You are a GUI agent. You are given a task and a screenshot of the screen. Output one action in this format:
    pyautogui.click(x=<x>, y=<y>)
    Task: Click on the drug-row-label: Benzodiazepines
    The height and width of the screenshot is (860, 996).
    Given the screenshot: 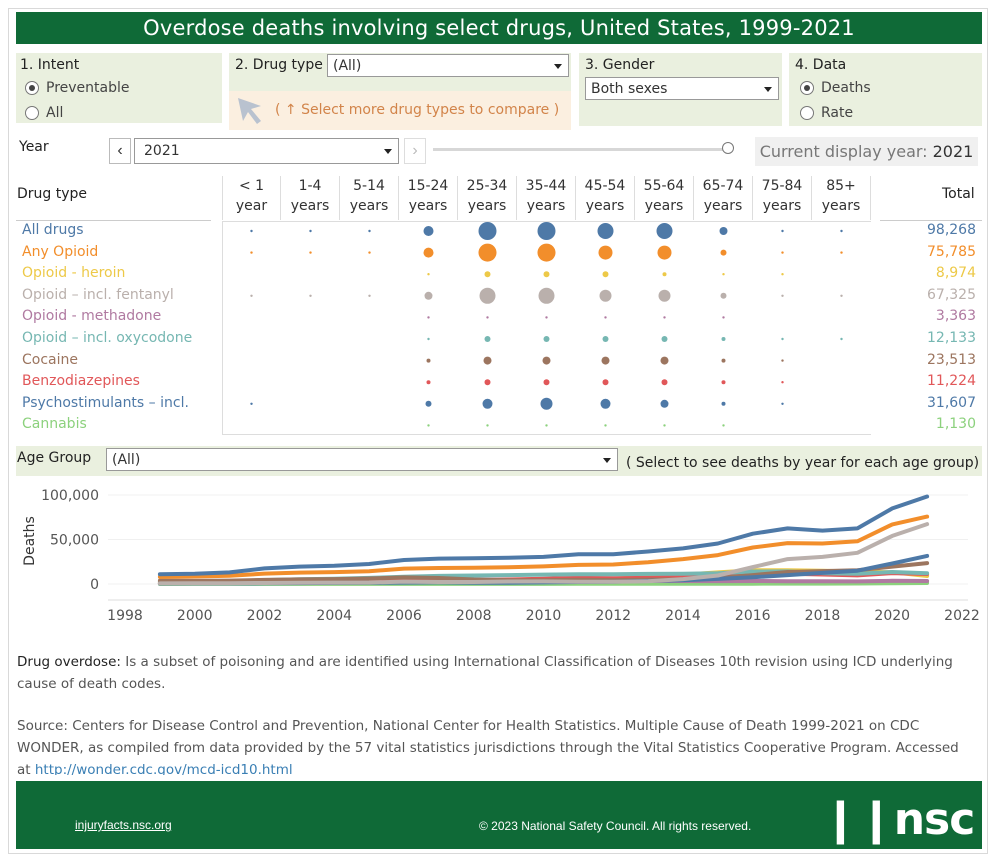 What is the action you would take?
    pyautogui.click(x=81, y=381)
    